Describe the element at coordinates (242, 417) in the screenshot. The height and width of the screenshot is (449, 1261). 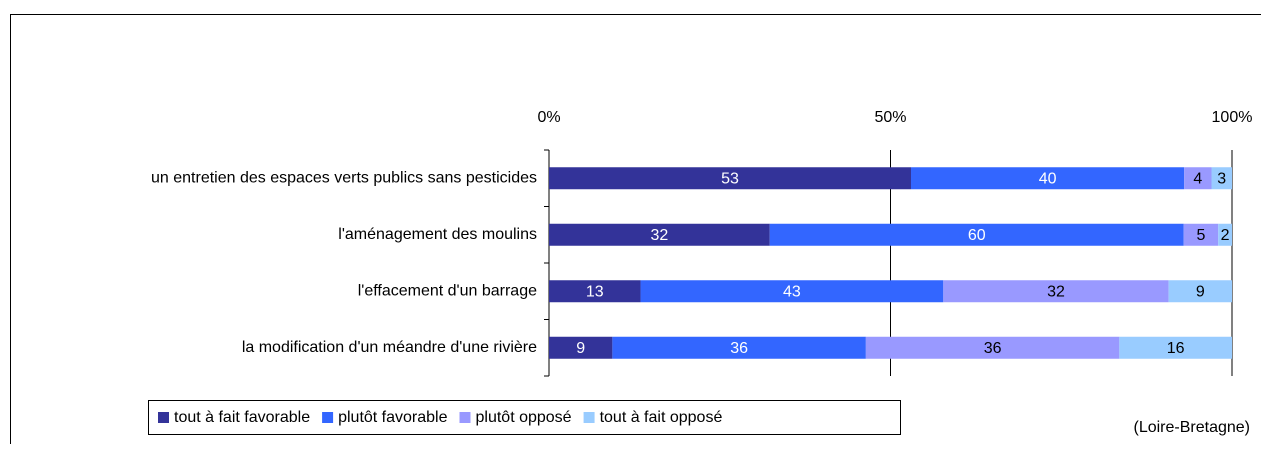
I see `legend-label: tout à fait favorable` at that location.